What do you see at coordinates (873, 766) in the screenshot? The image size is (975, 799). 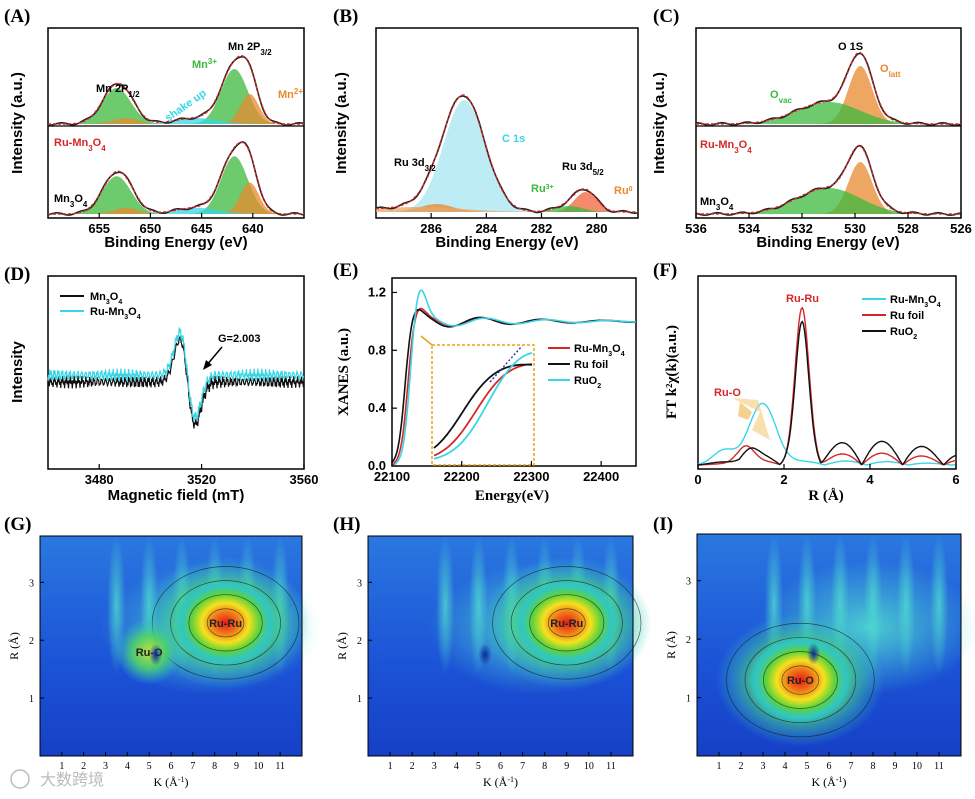 I see `wt-i-xtick-label-7: 8` at bounding box center [873, 766].